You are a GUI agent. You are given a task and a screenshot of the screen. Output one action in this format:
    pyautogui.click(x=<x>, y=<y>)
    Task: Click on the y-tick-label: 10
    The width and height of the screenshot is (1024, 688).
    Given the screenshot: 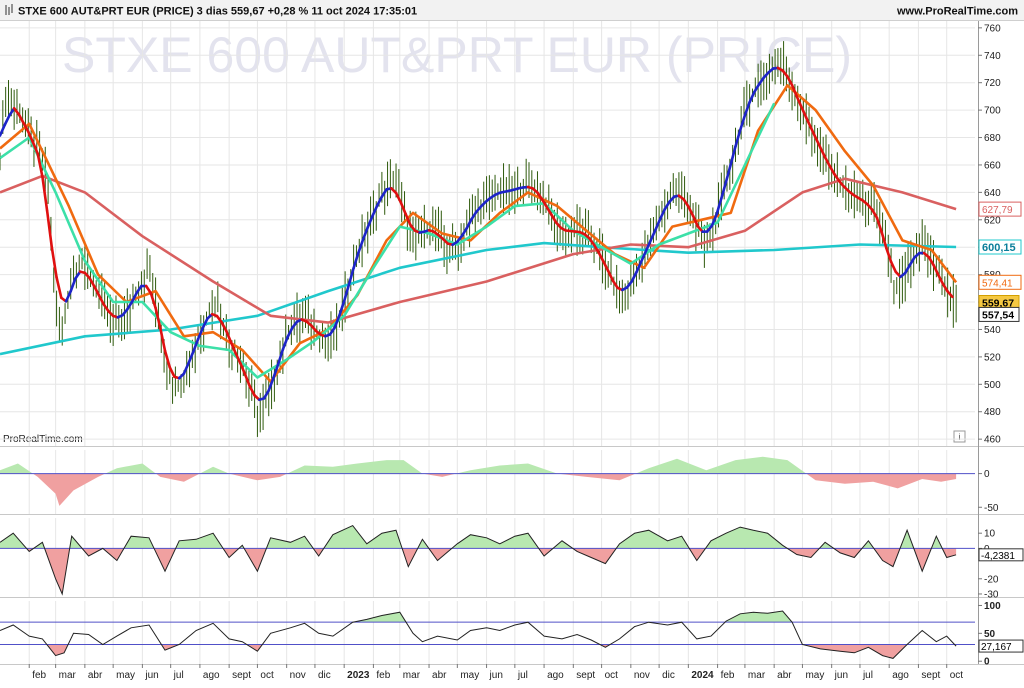 What is the action you would take?
    pyautogui.click(x=990, y=534)
    